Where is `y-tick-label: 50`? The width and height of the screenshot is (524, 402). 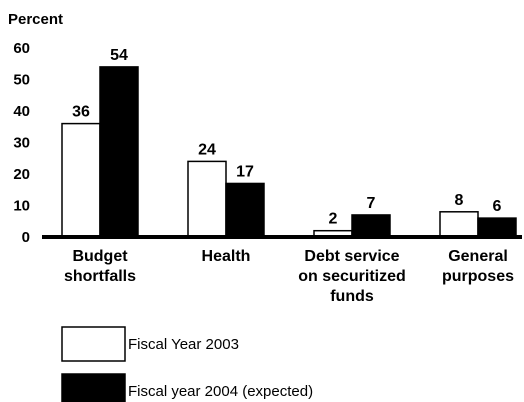
y-tick-label: 50 is located at coordinates (21, 80).